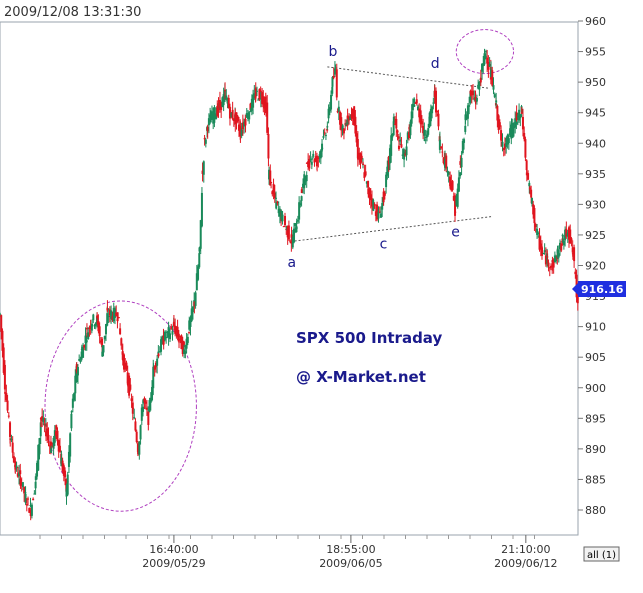 This screenshot has width=643, height=593. Describe the element at coordinates (602, 289) in the screenshot. I see `price-tag-box` at that location.